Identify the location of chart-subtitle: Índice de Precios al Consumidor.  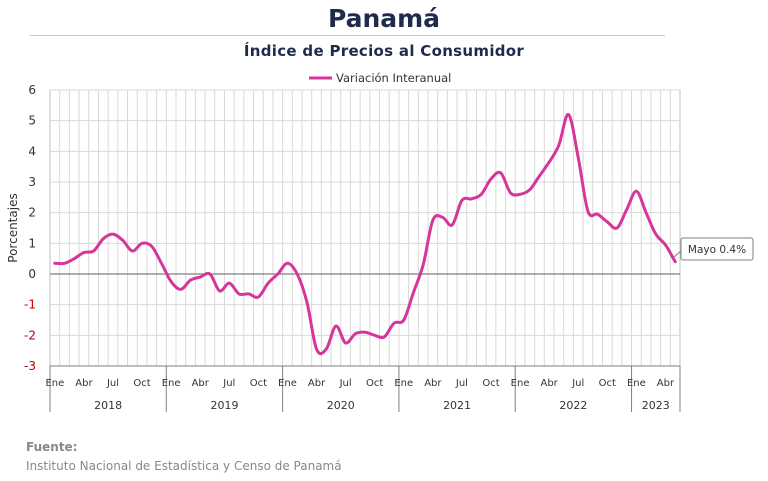
(384, 51).